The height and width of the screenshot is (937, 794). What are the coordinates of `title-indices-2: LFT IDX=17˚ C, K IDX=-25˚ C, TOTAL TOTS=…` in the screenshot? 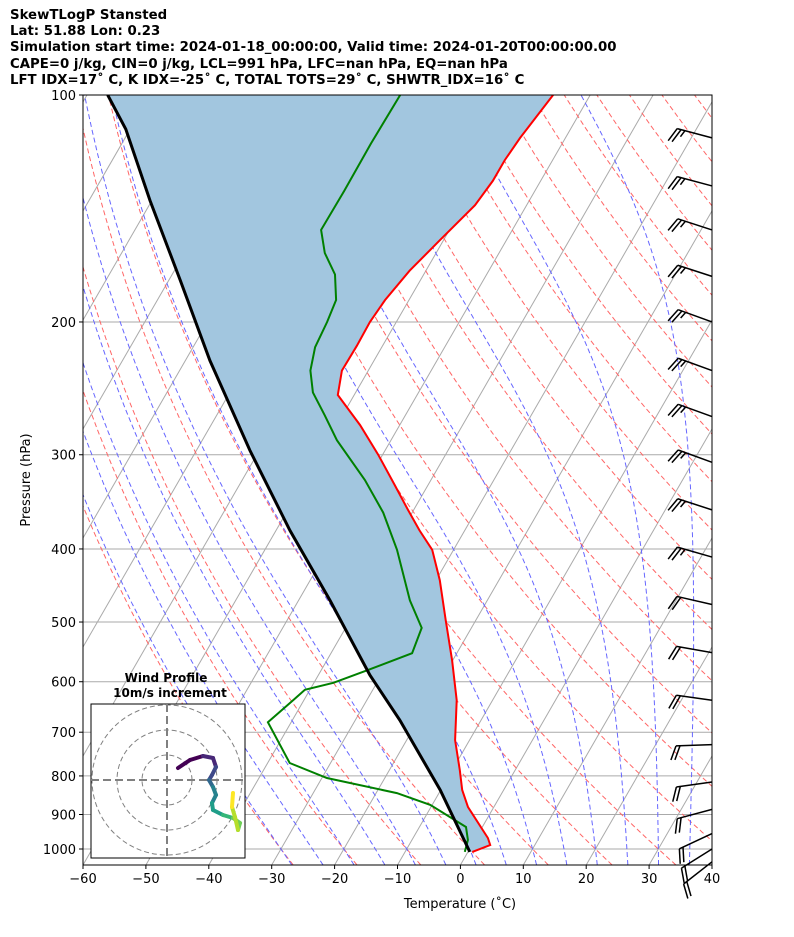 It's located at (267, 80).